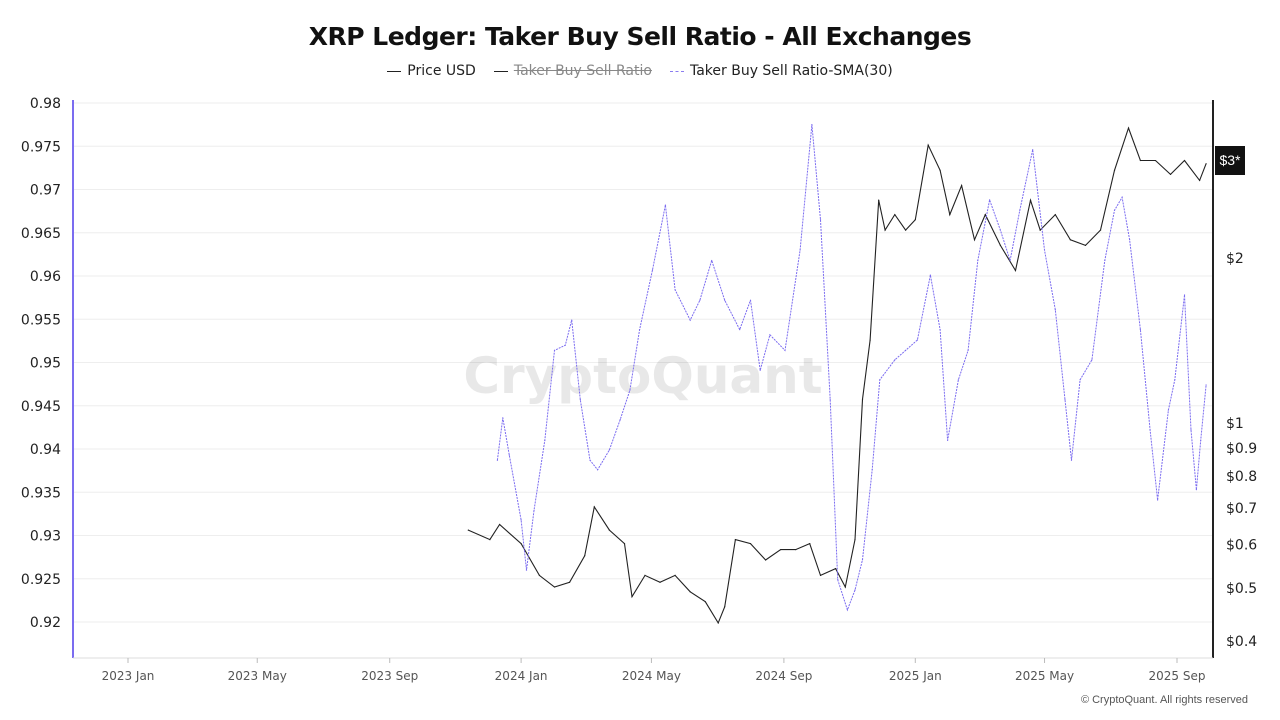  Describe the element at coordinates (41, 320) in the screenshot. I see `y-left-tick-label: 0.955` at that location.